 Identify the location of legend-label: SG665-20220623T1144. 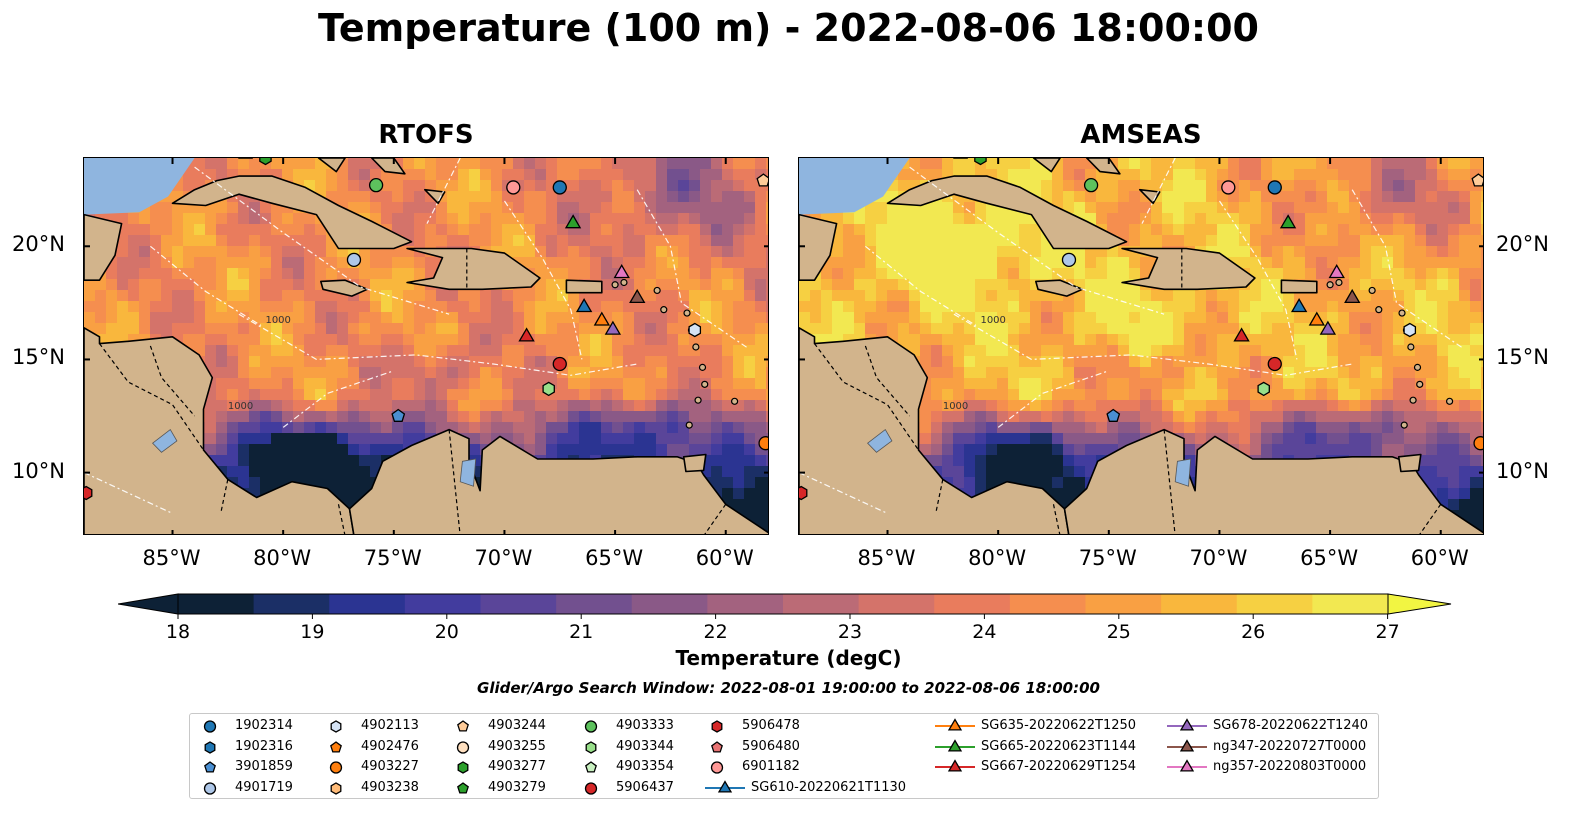
(1059, 746).